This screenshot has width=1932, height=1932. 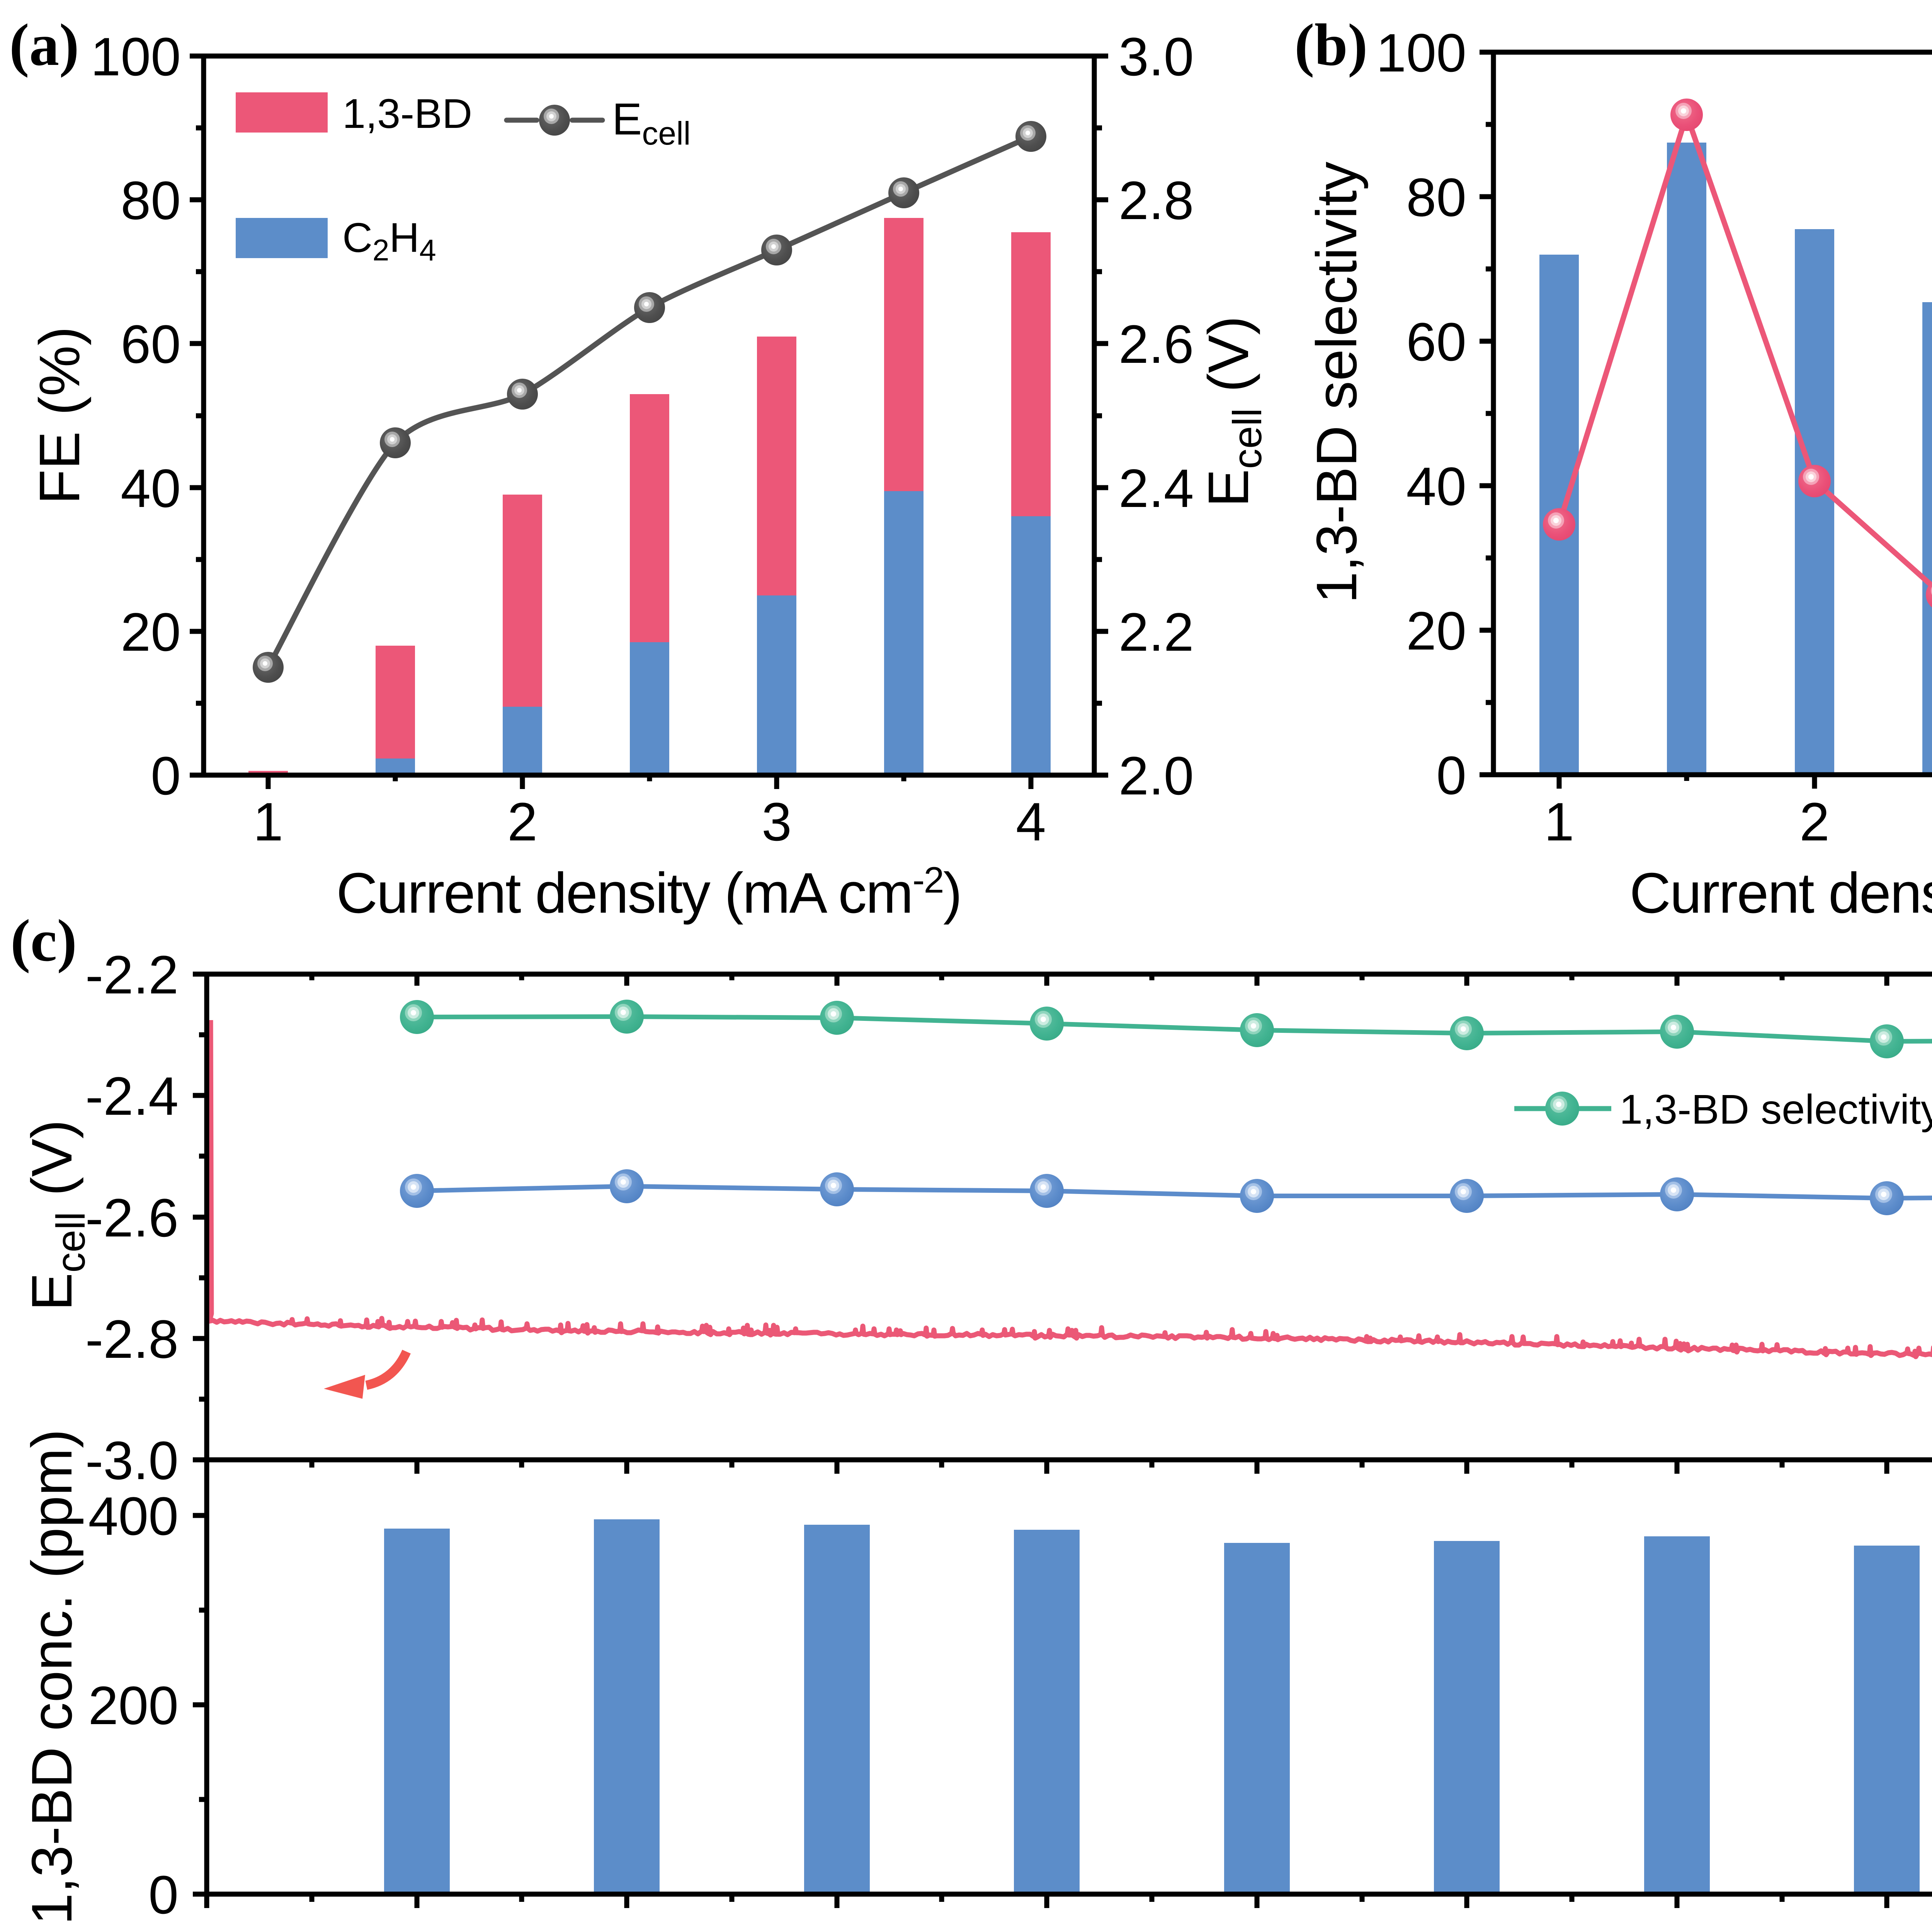 What do you see at coordinates (1156, 776) in the screenshot?
I see `svg-text: 2.0` at bounding box center [1156, 776].